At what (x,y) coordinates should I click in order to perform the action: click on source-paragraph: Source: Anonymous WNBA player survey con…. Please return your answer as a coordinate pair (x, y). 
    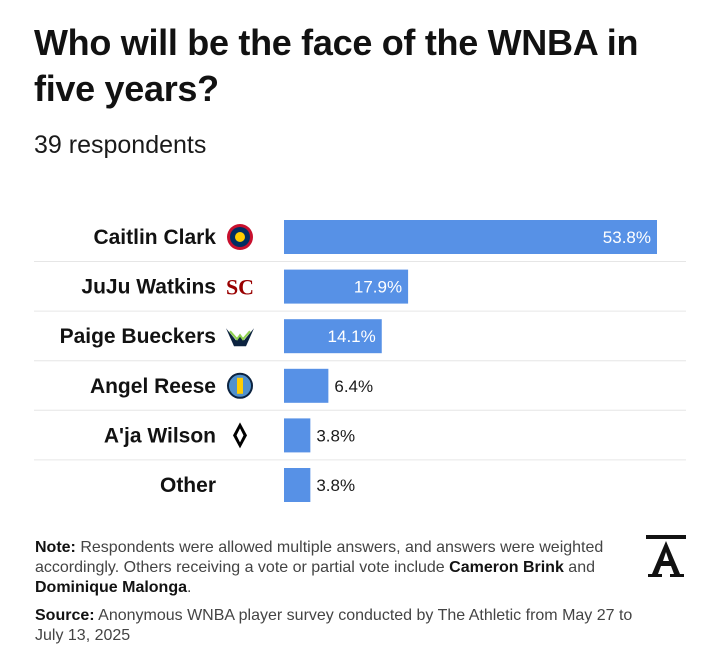
    Looking at the image, I should click on (335, 626).